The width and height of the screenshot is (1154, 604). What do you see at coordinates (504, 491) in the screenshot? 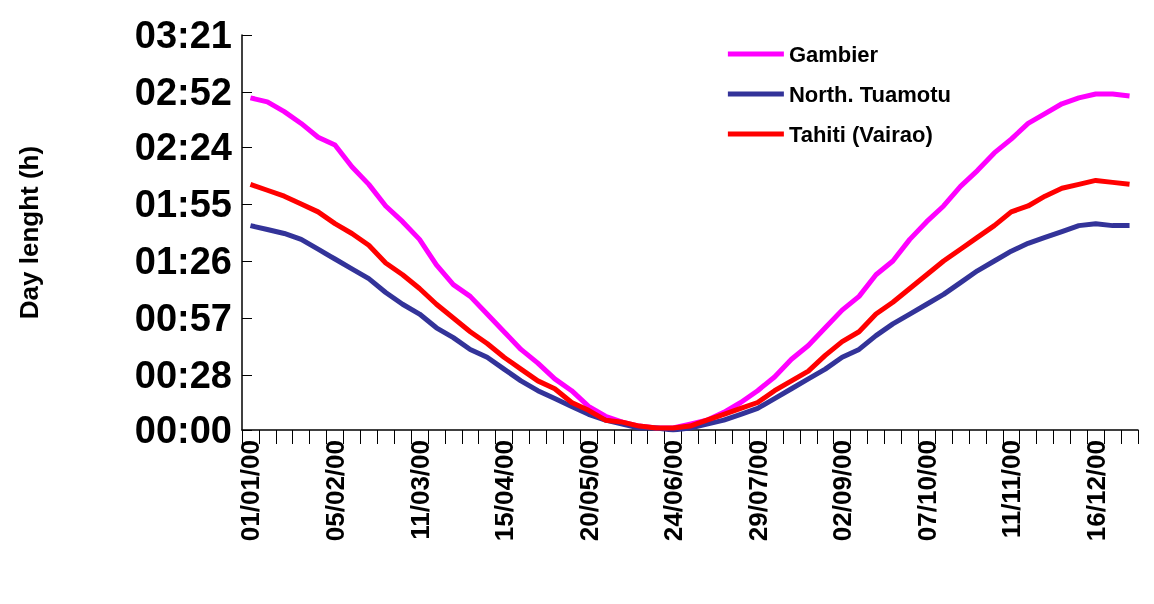
I see `x-tick-label: 15/04/00` at bounding box center [504, 491].